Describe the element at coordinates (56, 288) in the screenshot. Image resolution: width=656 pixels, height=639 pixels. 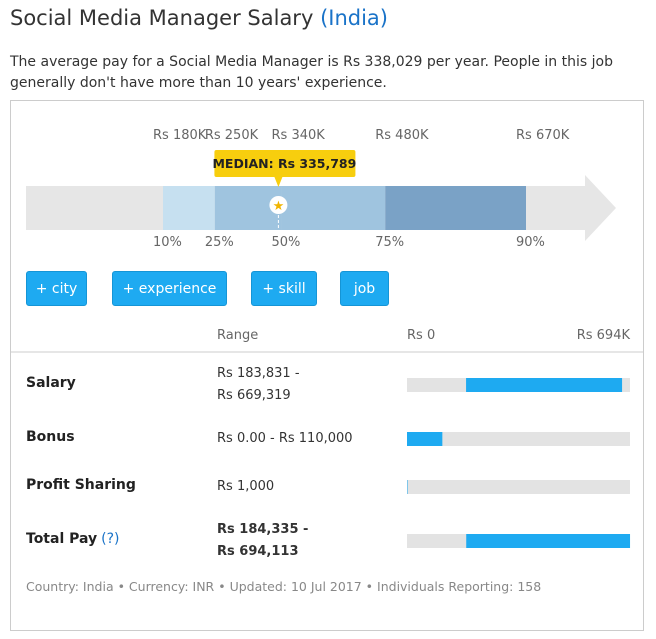
I see `filter-button: + city` at that location.